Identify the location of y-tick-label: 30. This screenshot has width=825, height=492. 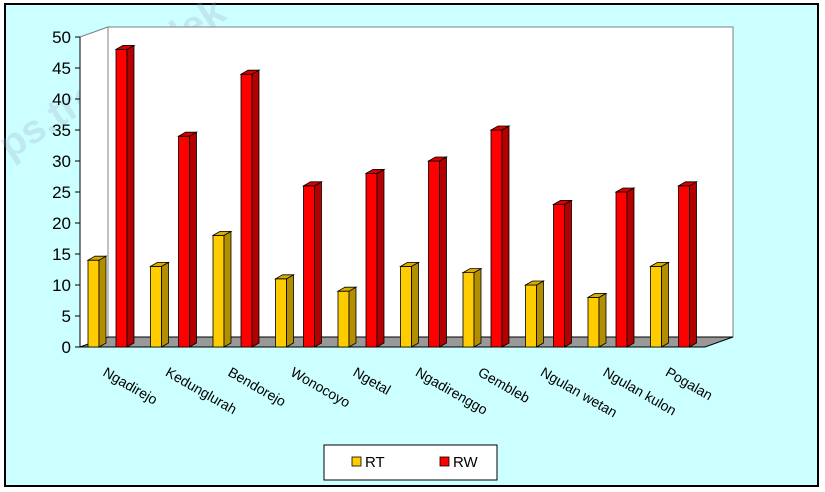
(61, 161).